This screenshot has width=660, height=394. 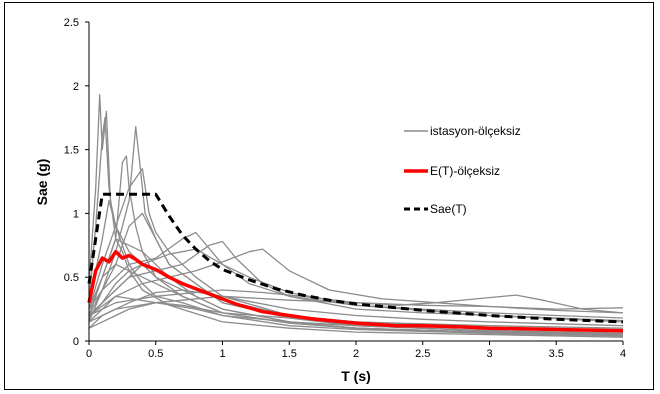 I want to click on x-tick-label: 3.5, so click(x=556, y=354).